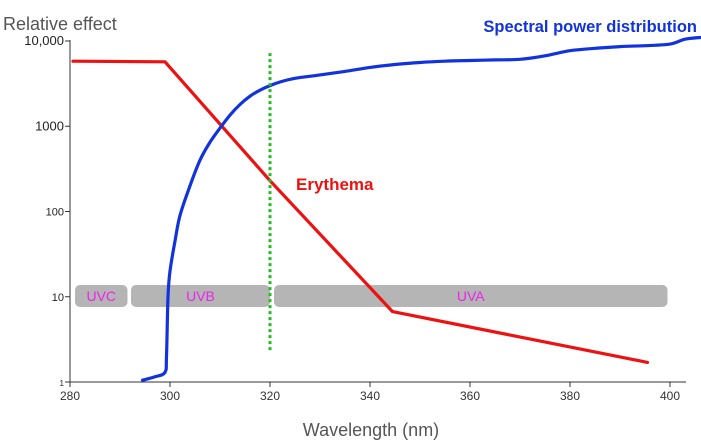 This screenshot has height=440, width=701. I want to click on y-tick-label: 1000, so click(49, 125).